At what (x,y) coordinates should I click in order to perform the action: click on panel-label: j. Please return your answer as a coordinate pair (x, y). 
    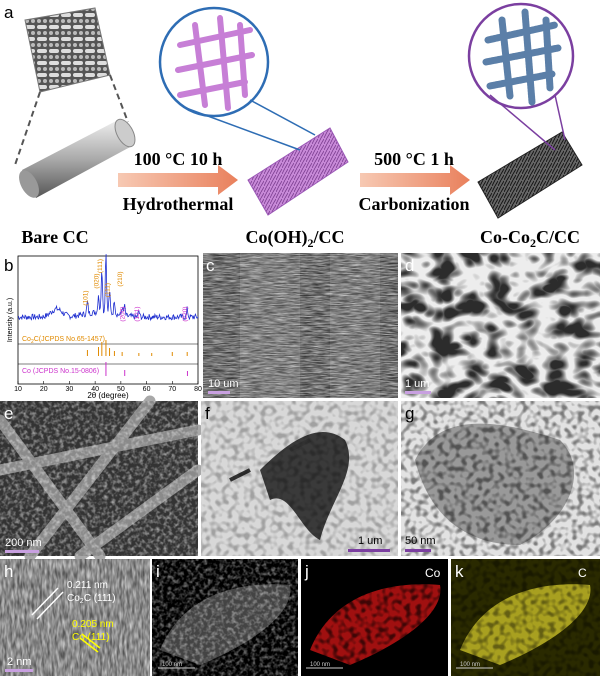
    Looking at the image, I should click on (306, 571).